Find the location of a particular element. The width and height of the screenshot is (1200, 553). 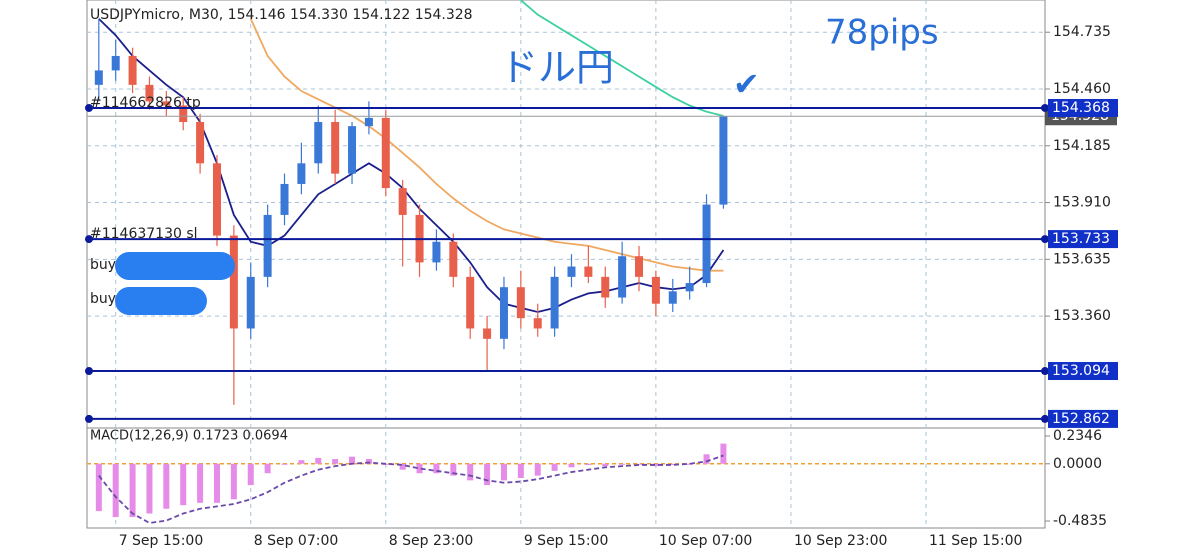

x-tick-label: 11 Sep 15:00 is located at coordinates (975, 541).